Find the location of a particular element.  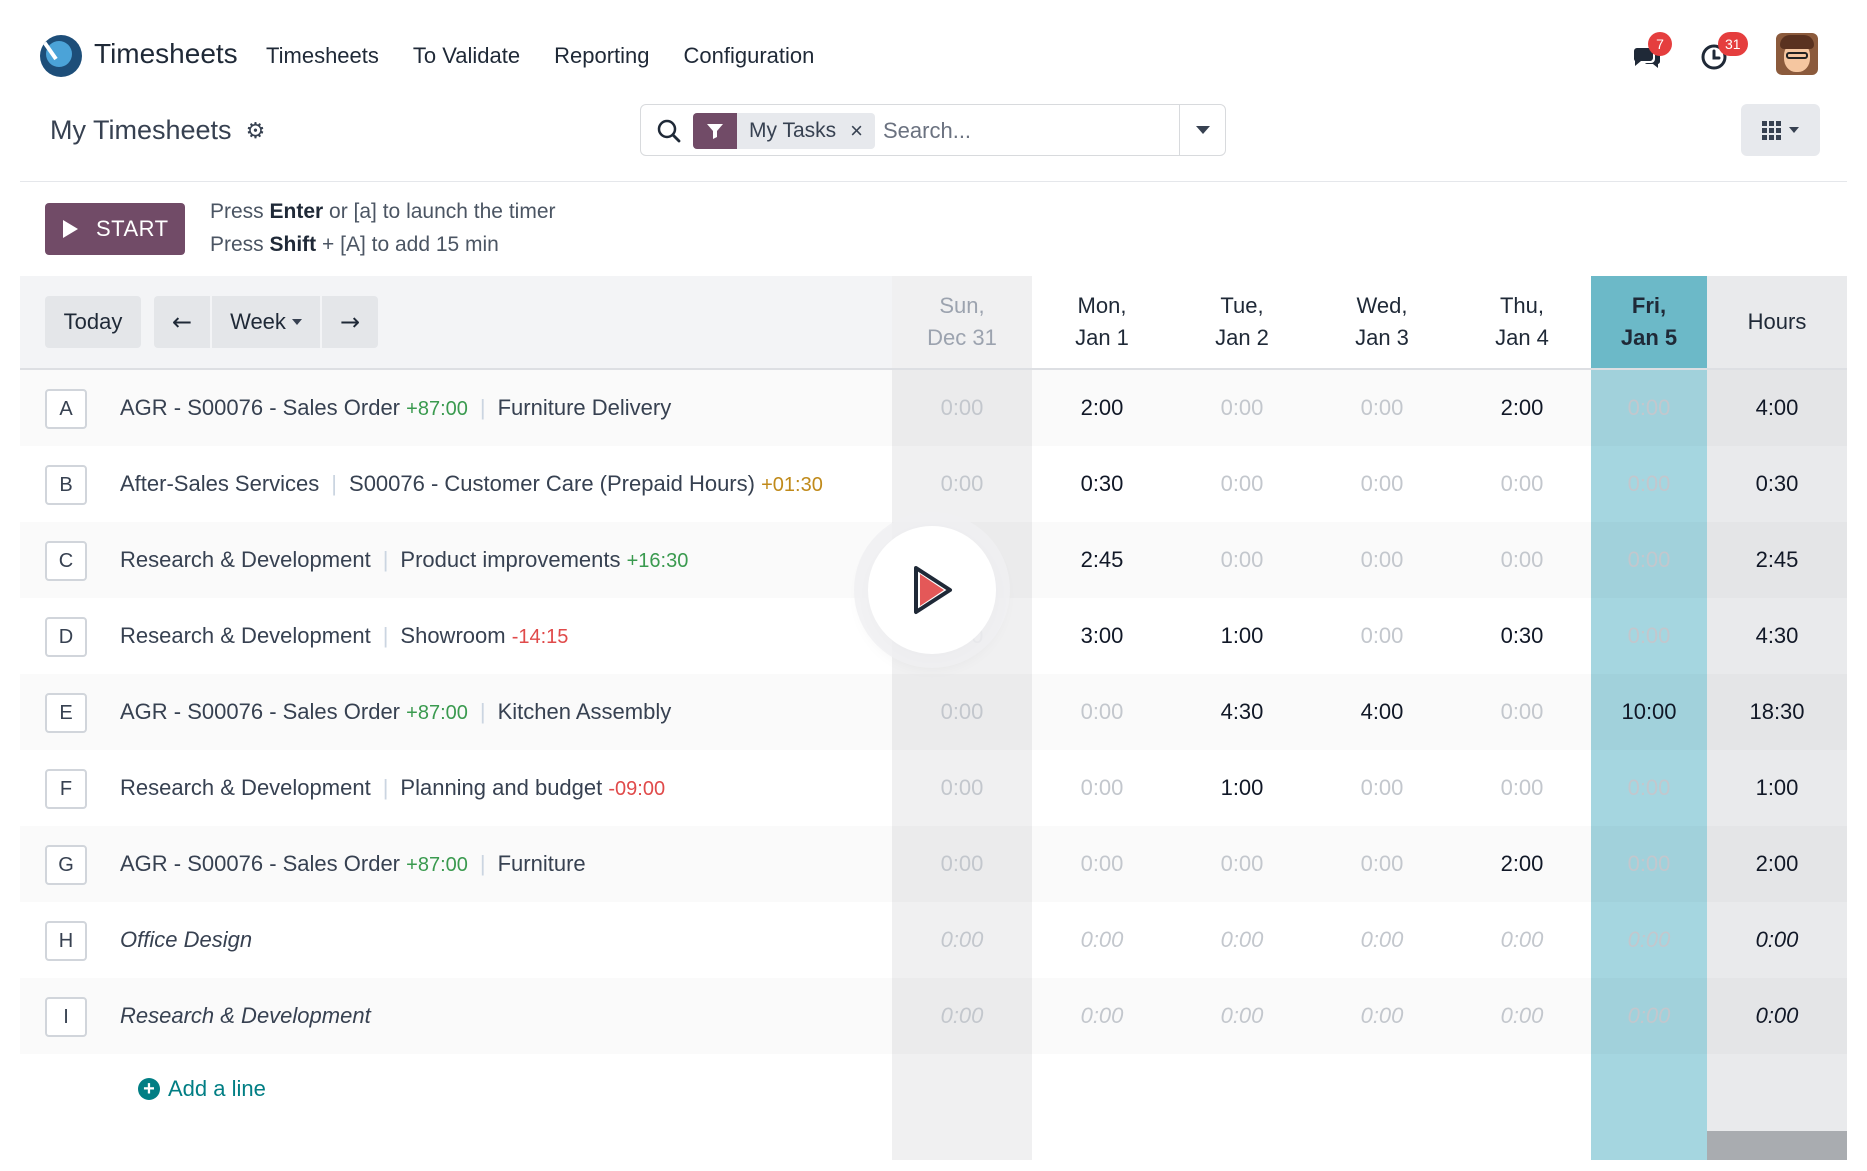

task-remaining-hours: +16:30 is located at coordinates (657, 561).